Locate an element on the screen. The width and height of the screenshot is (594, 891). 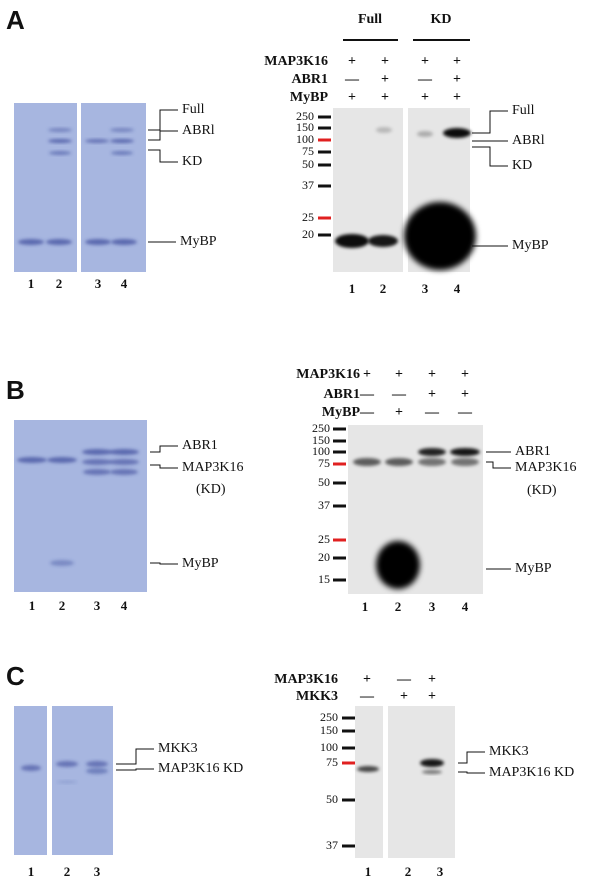
marker-label: 250 is located at coordinates (329, 717).